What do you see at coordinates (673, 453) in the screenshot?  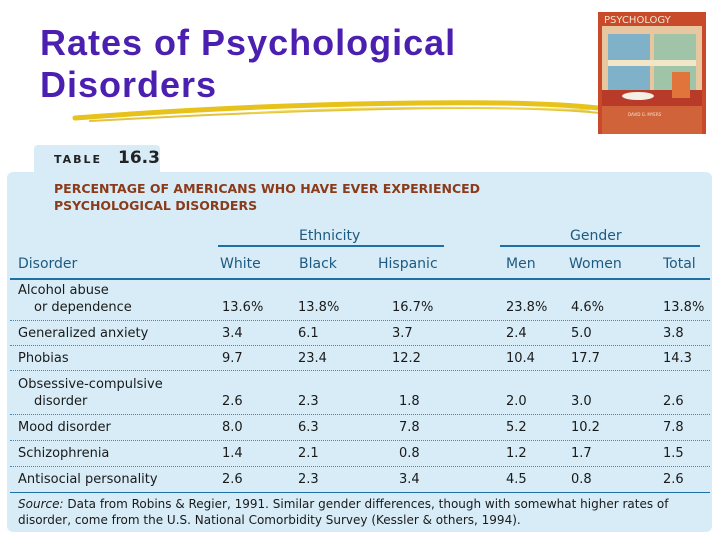 I see `cell-total: 1.5` at bounding box center [673, 453].